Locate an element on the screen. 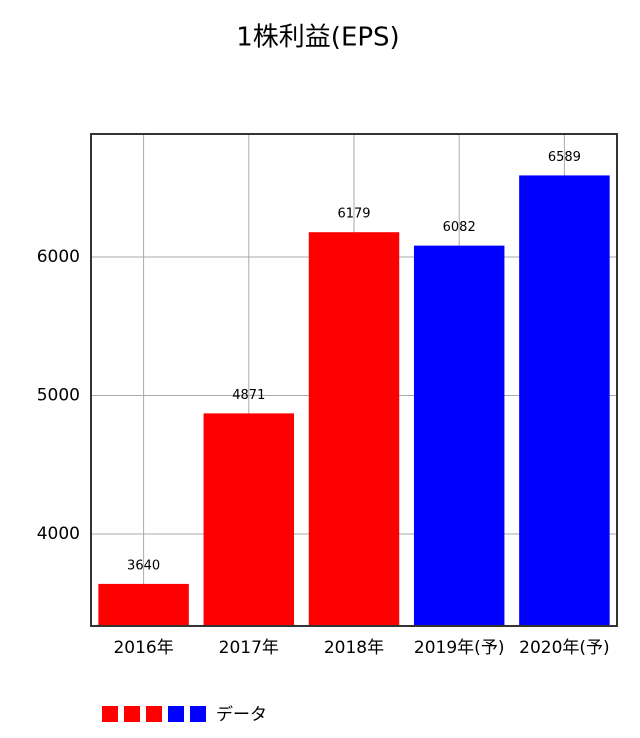 The image size is (640, 738). y-tick-label: 4000 is located at coordinates (58, 534).